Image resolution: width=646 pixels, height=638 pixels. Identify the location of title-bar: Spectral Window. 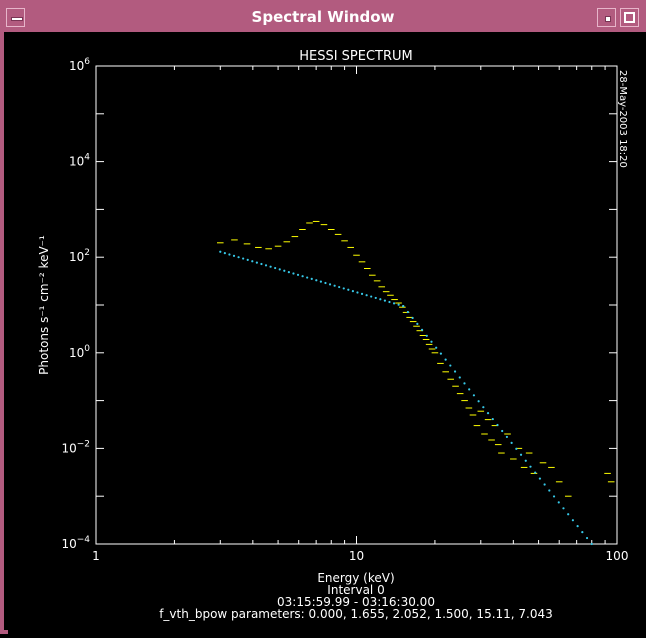
(323, 18).